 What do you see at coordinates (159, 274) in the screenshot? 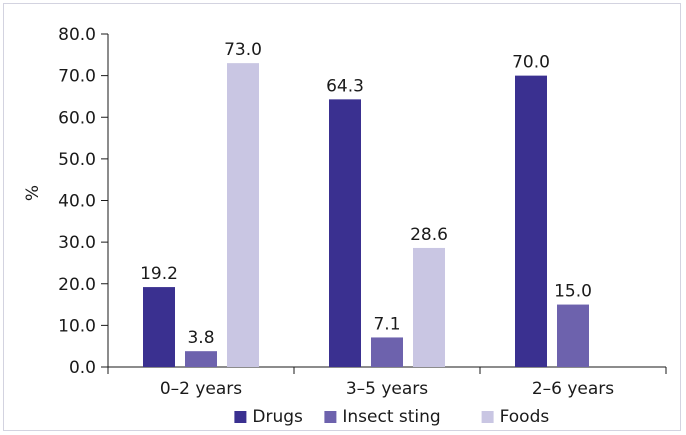
I see `bar-value-label: 19.2` at bounding box center [159, 274].